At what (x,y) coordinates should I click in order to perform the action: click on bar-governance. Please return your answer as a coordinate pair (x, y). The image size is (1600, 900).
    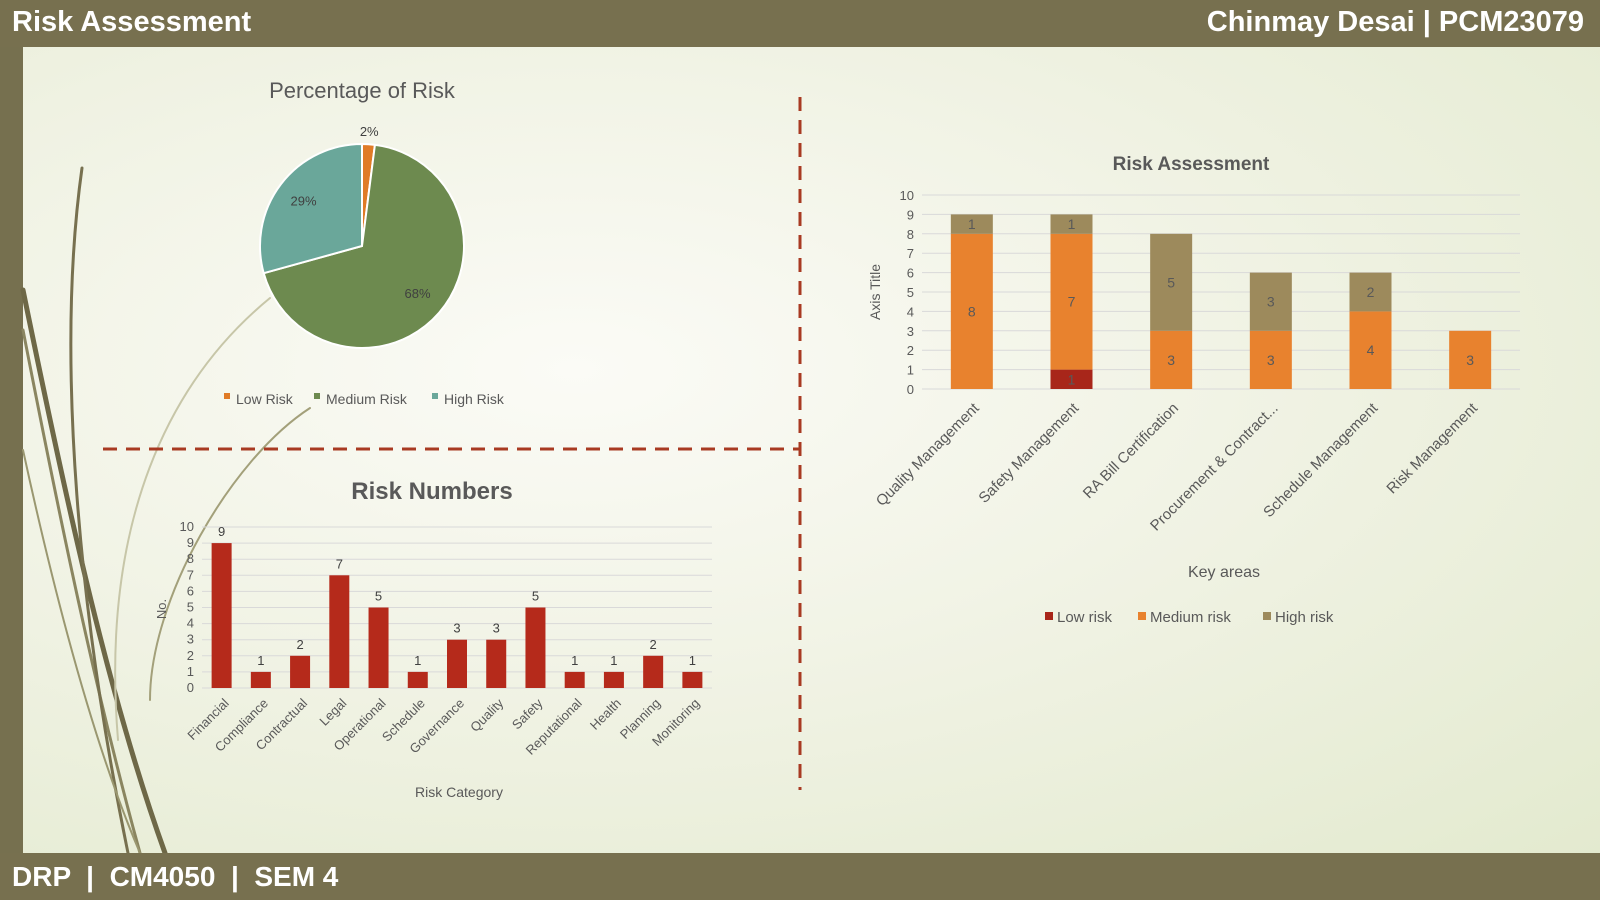
    Looking at the image, I should click on (457, 663).